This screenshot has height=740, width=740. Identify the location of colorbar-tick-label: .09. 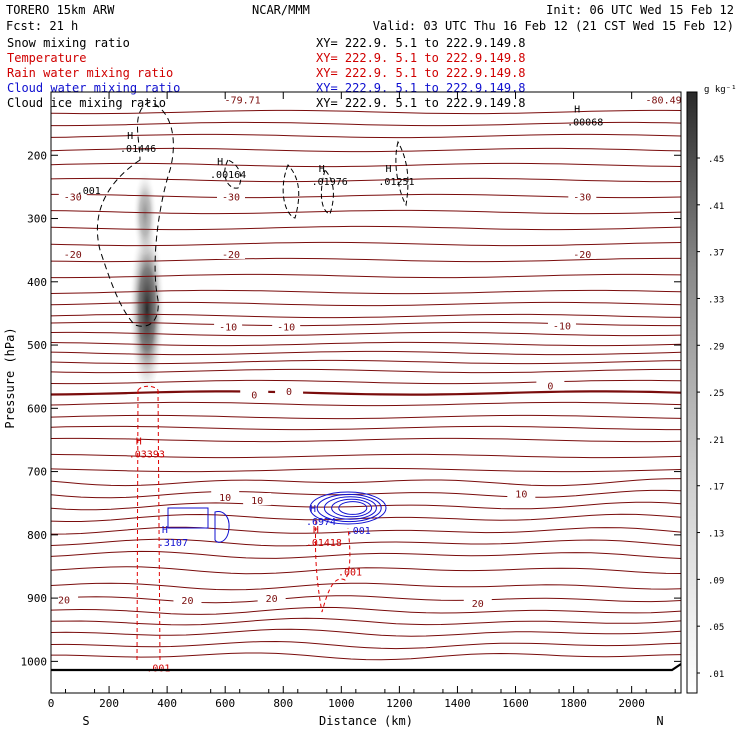
(716, 581).